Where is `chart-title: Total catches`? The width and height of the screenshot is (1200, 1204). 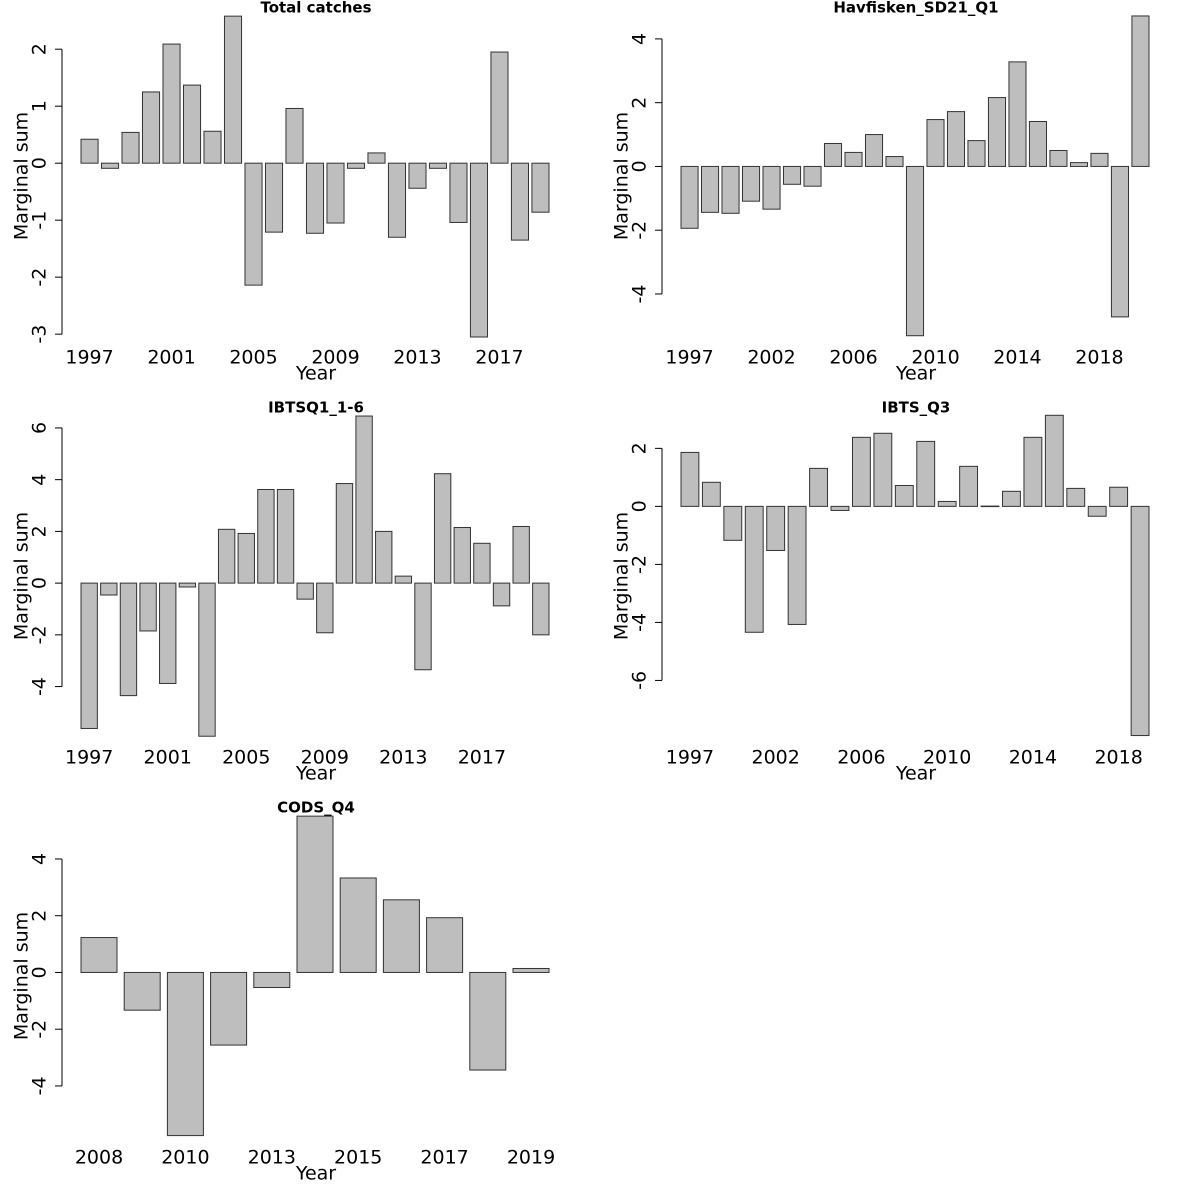 chart-title: Total catches is located at coordinates (315, 8).